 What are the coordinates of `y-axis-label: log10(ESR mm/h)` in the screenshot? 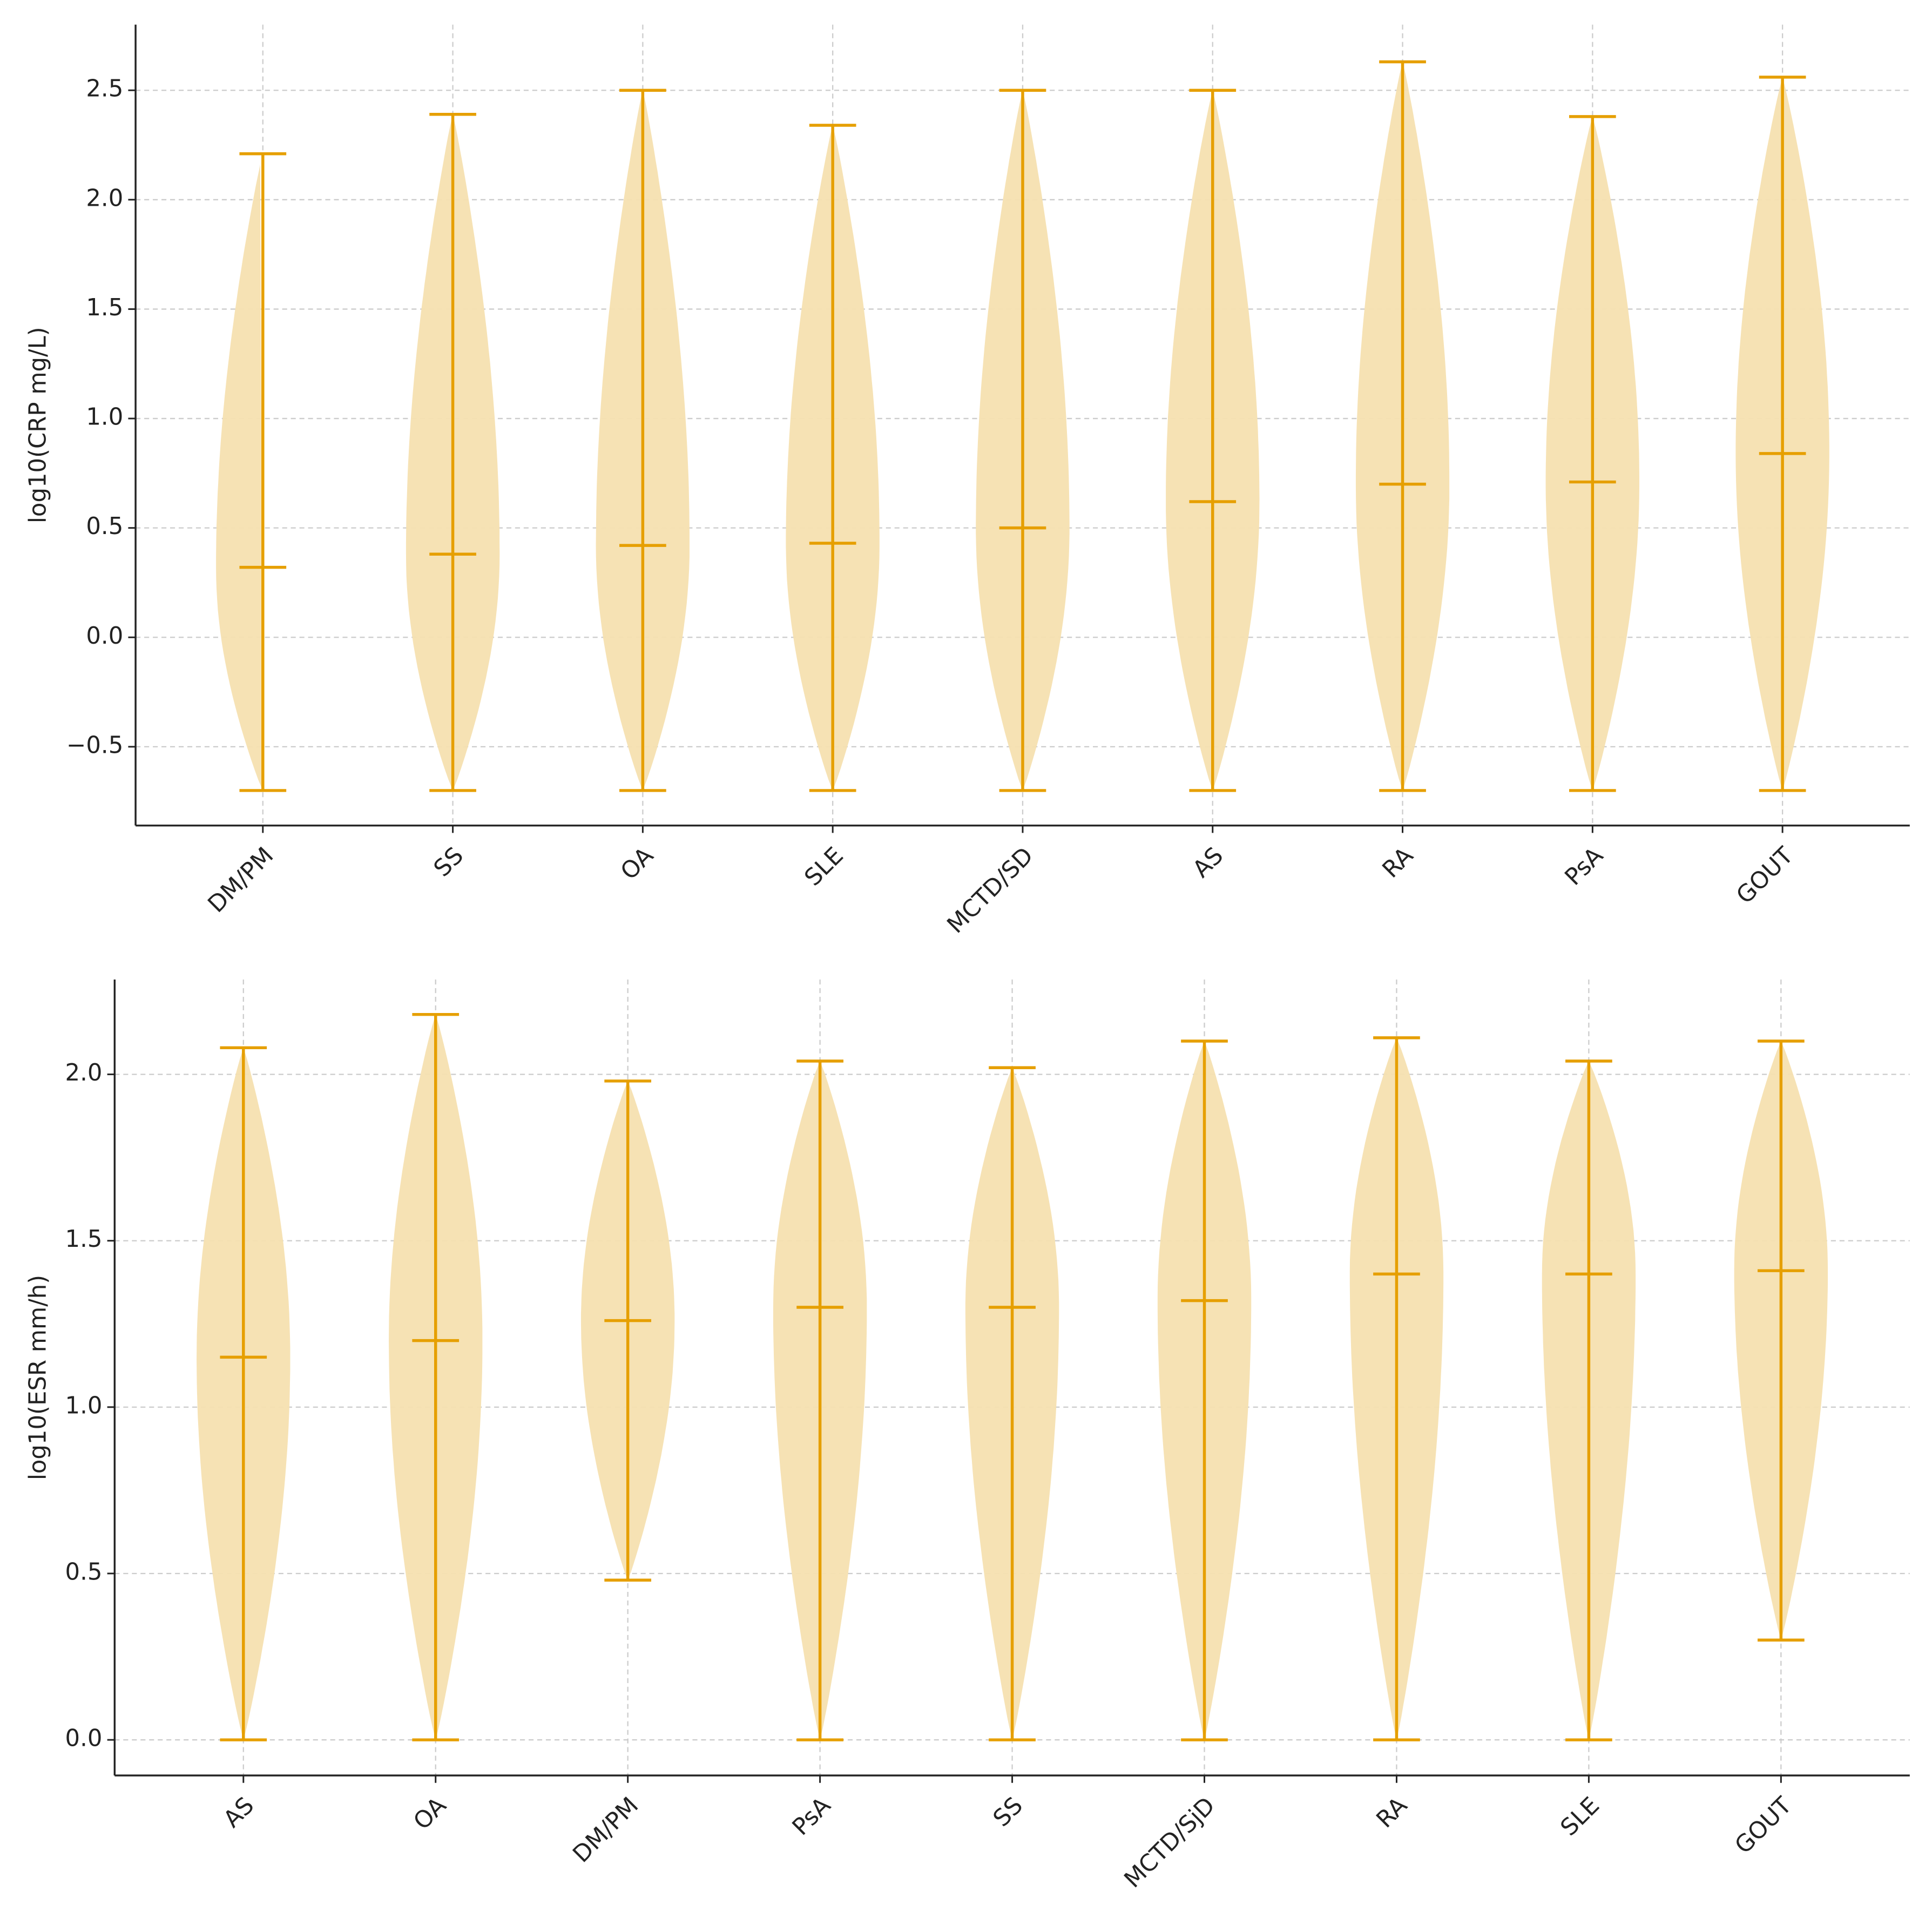 It's located at (38, 1378).